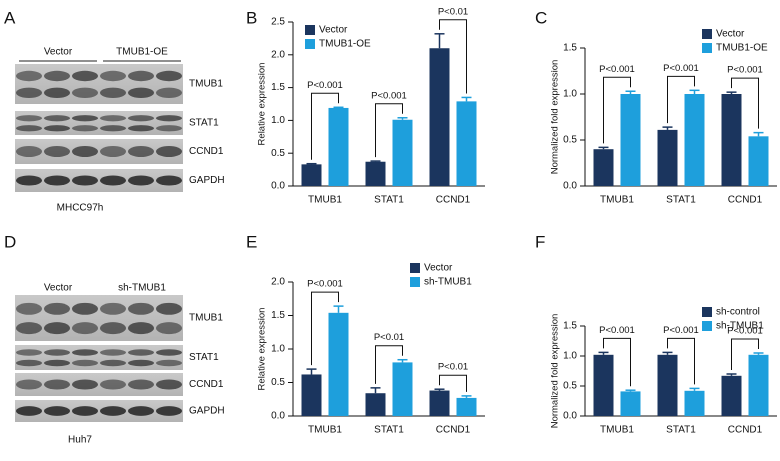  I want to click on legend-label: Vector, so click(730, 34).